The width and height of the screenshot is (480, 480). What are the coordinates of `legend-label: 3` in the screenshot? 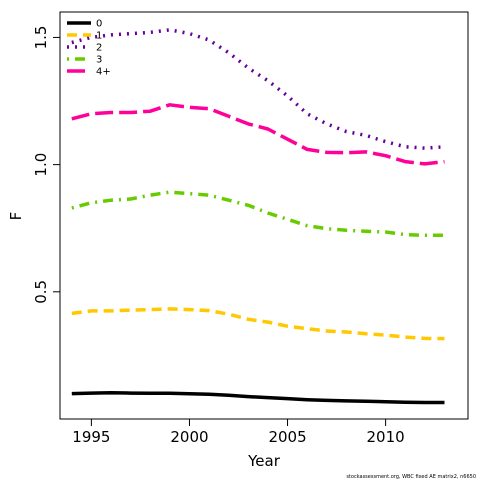 It's located at (99, 60).